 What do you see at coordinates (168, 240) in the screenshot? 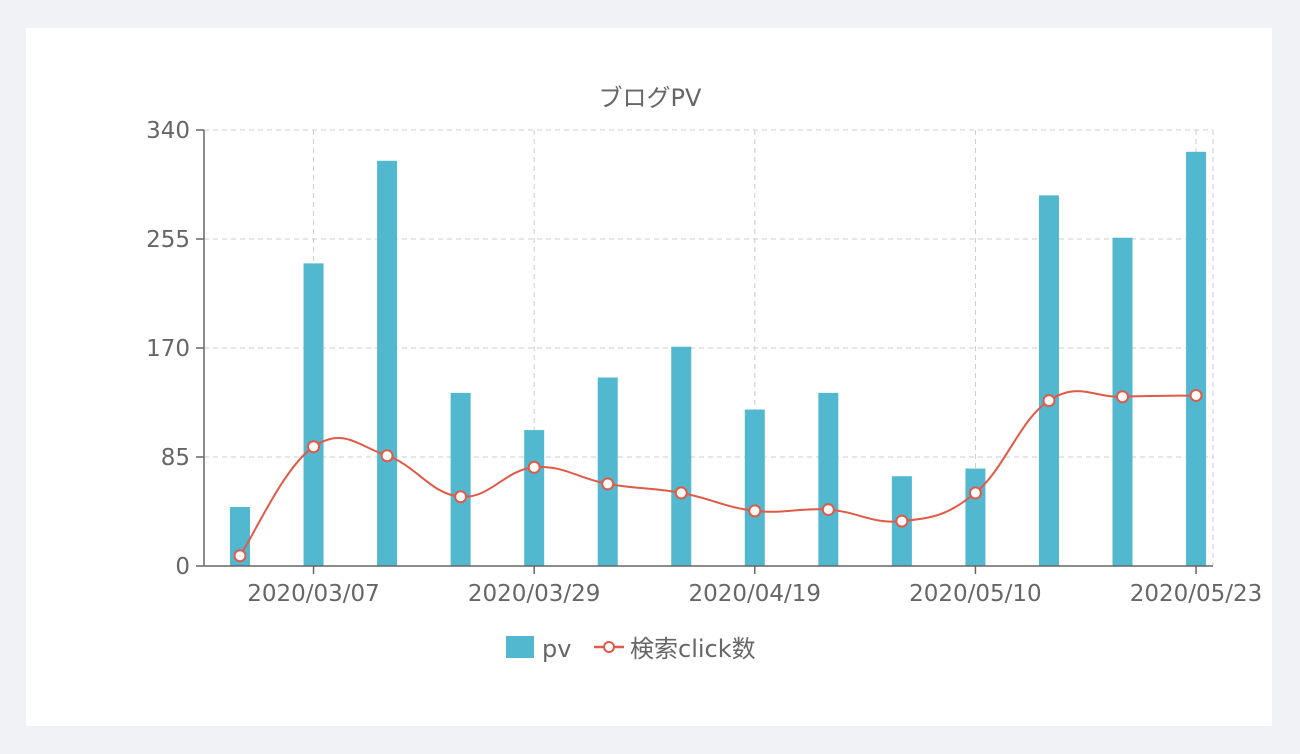
I see `y-tick-label: 255` at bounding box center [168, 240].